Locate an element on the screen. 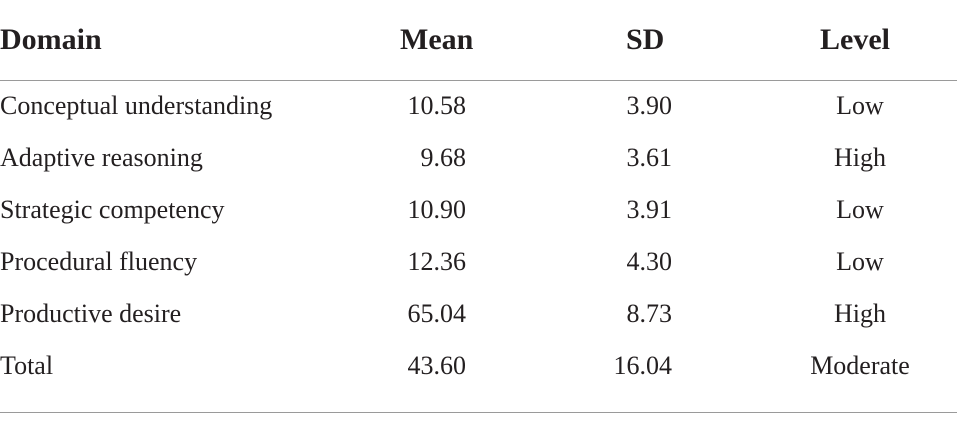  table-row: Total 43.60 16.04 Moderate is located at coordinates (478, 366).